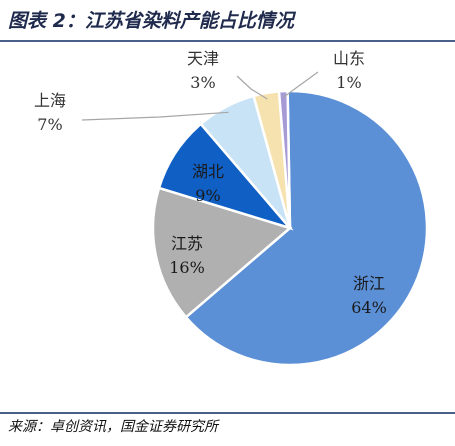 Image resolution: width=455 pixels, height=446 pixels. Describe the element at coordinates (113, 427) in the screenshot. I see `source-note: 来源：卓创资讯，国金证券研究所` at that location.